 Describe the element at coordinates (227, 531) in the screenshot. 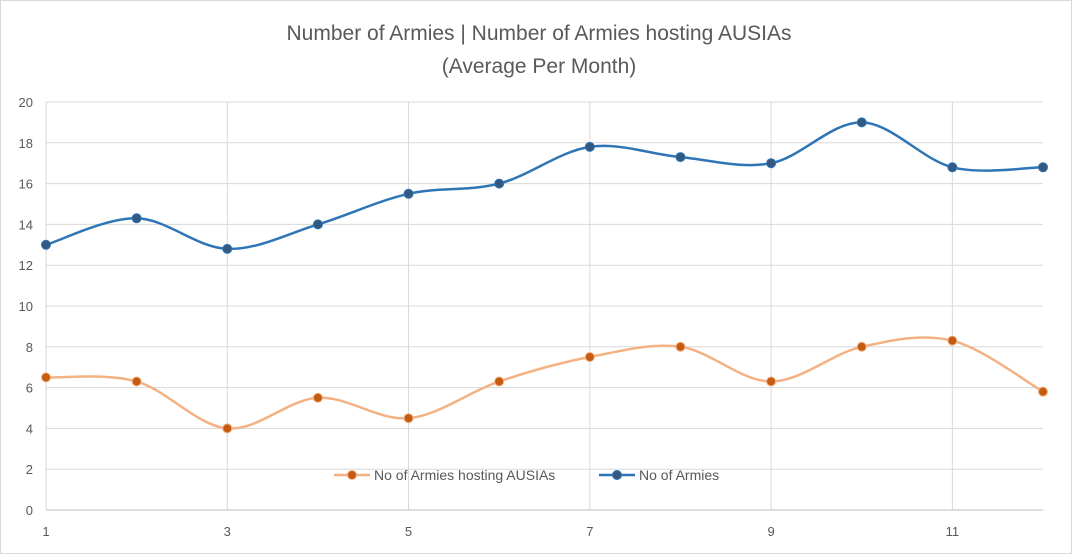

I see `x-tick-label: 3` at that location.